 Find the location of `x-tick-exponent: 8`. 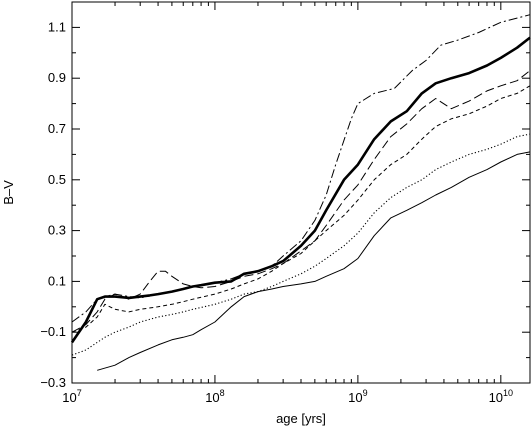

x-tick-exponent: 8 is located at coordinates (222, 393).